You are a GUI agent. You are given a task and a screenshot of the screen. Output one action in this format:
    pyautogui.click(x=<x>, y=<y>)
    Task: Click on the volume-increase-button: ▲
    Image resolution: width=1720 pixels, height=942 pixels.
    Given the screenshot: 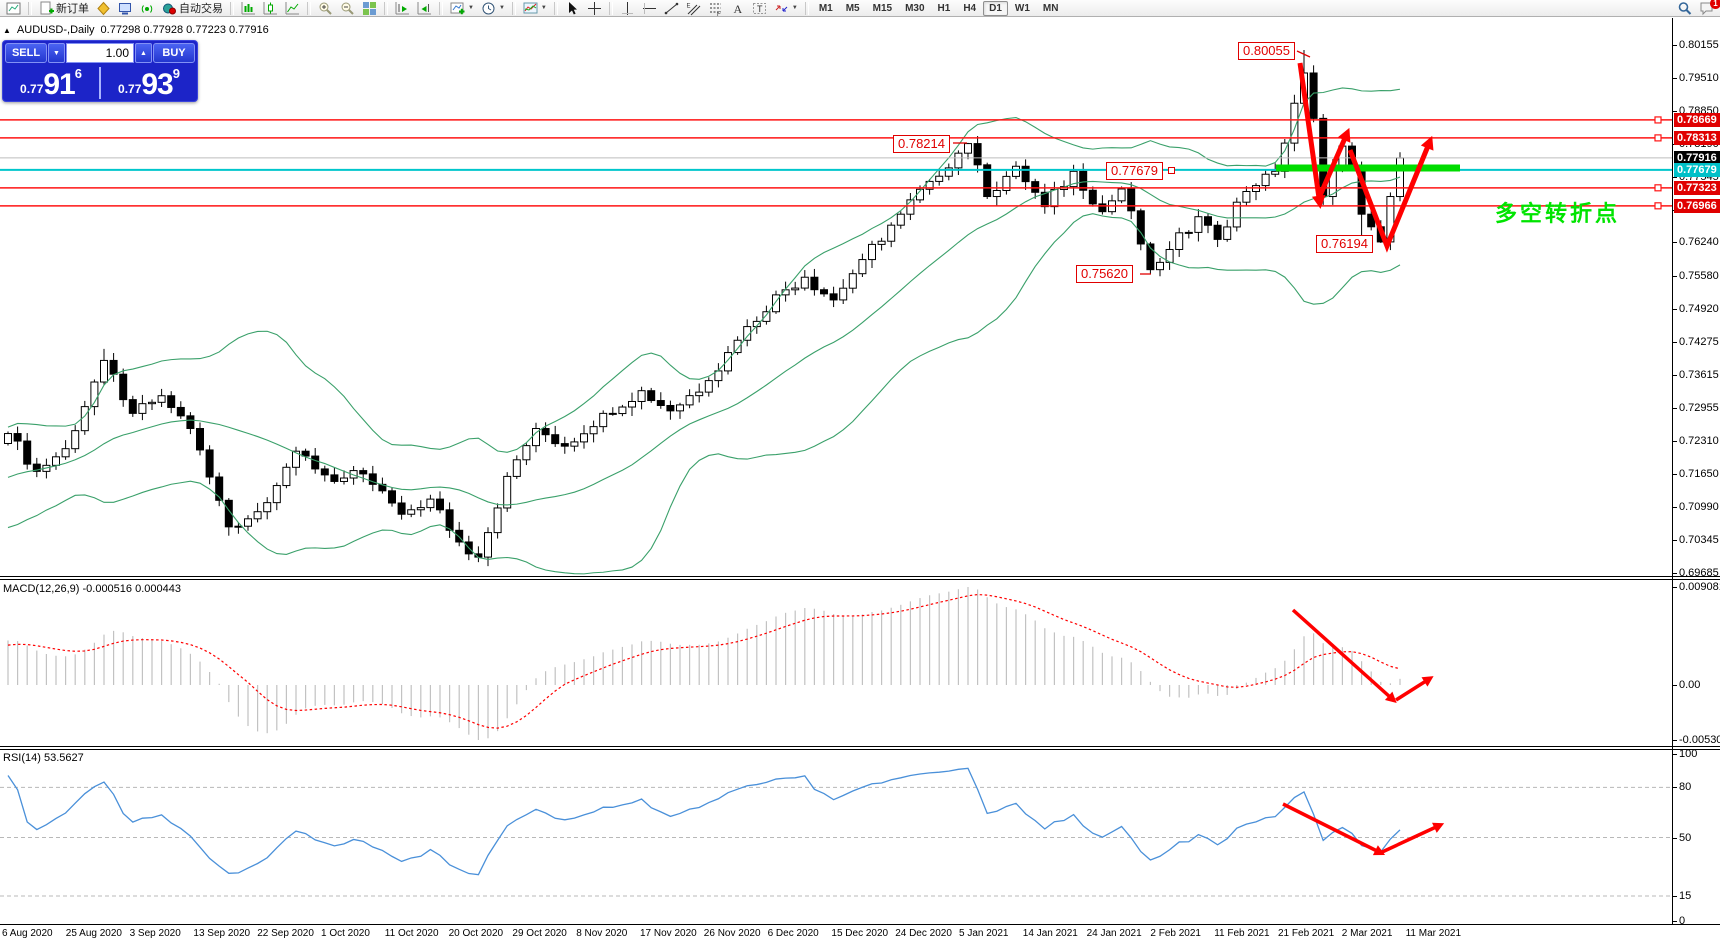 What is the action you would take?
    pyautogui.click(x=143, y=53)
    